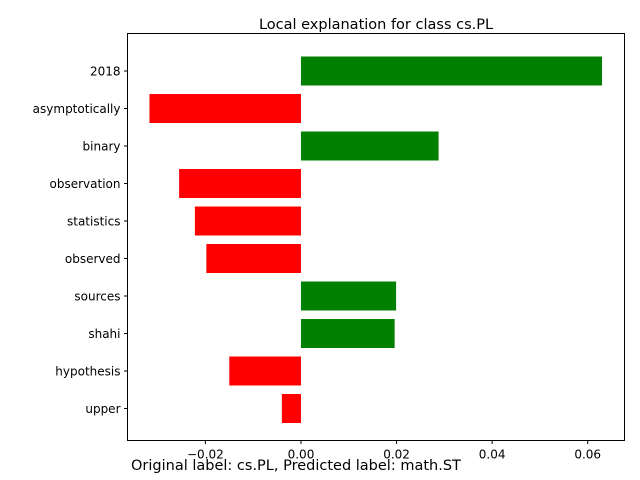 This screenshot has width=640, height=480. What do you see at coordinates (376, 25) in the screenshot?
I see `chart-title: Local explanation for class cs.PL` at bounding box center [376, 25].